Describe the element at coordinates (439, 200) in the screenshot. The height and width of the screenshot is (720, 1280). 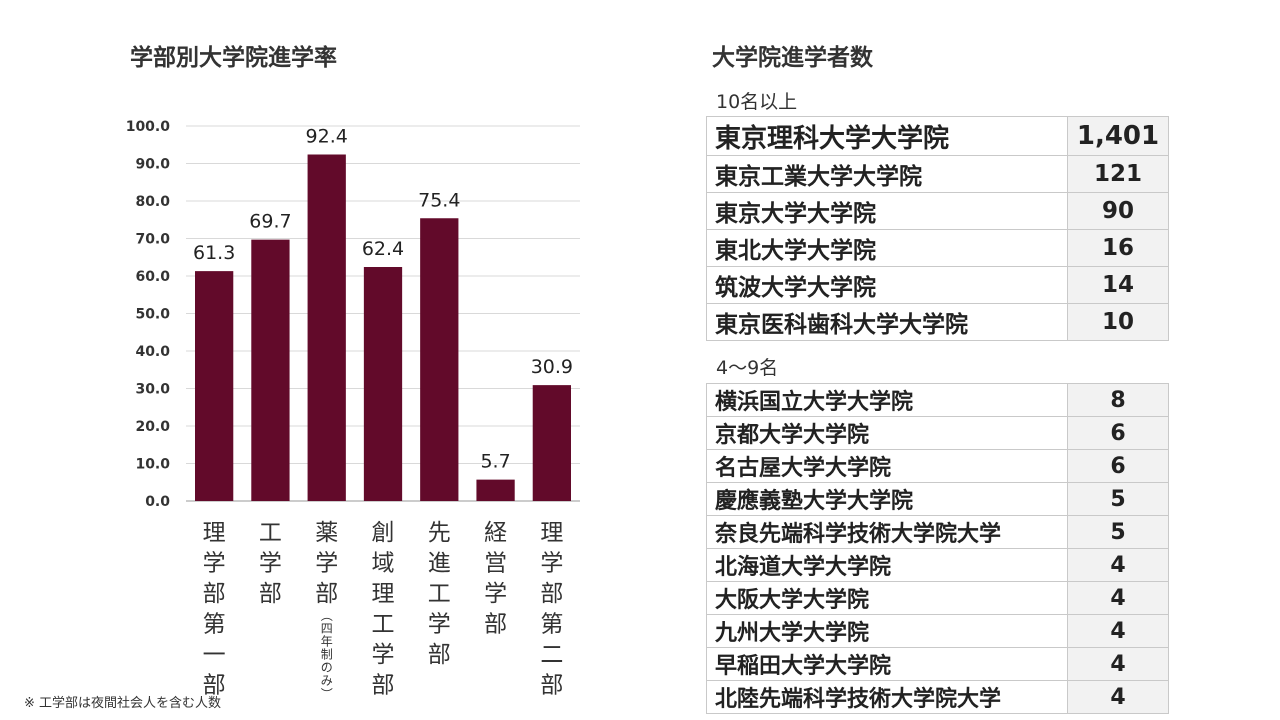
I see `data-label: 75.4` at that location.